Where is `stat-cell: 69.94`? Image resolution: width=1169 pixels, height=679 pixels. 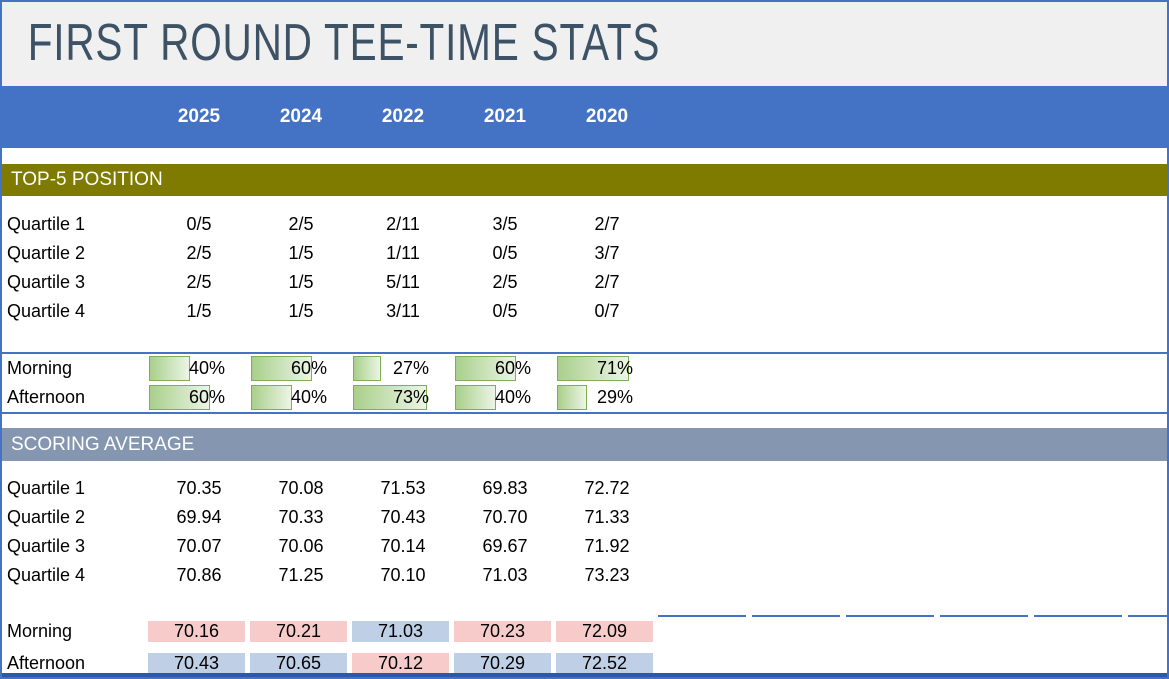 stat-cell: 69.94 is located at coordinates (199, 517).